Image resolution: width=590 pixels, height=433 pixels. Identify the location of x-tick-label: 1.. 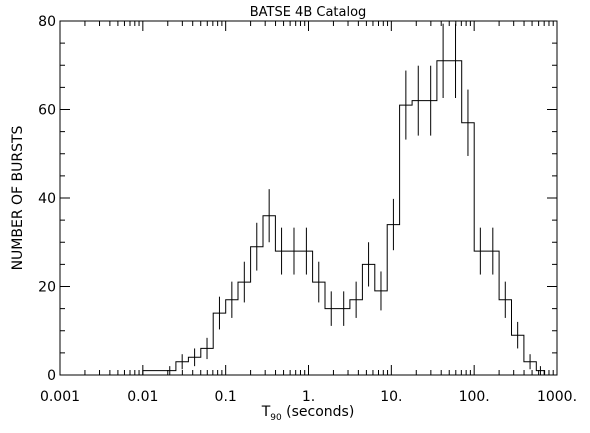
(308, 397).